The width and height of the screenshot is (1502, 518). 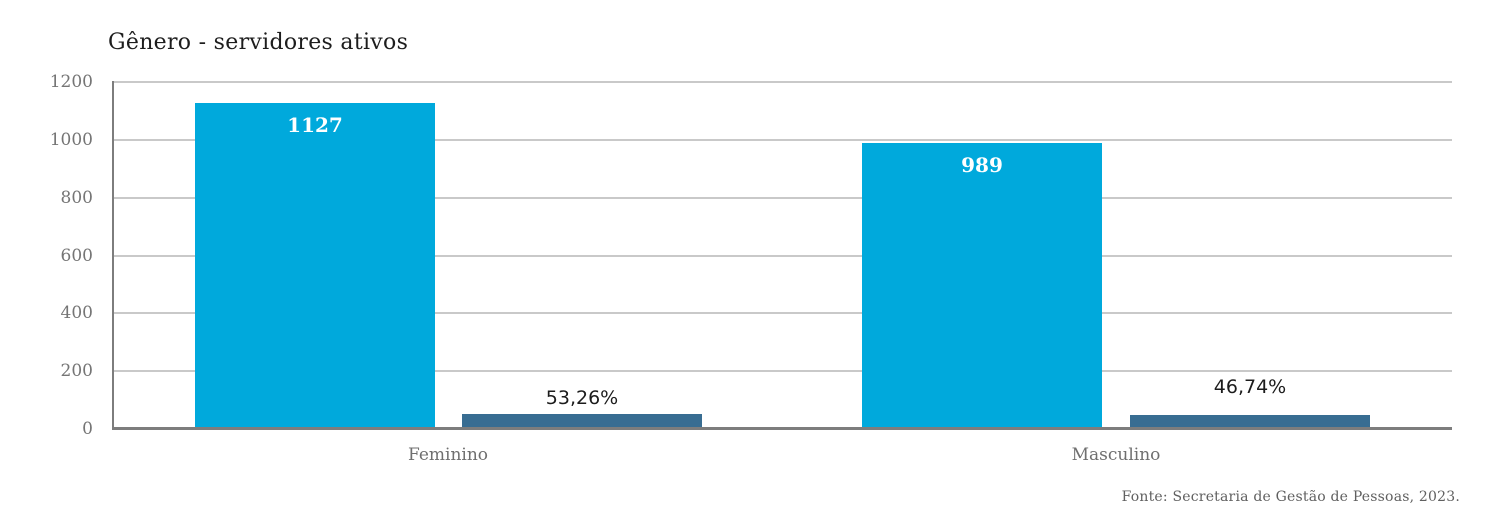 What do you see at coordinates (982, 165) in the screenshot?
I see `data-label-count-masculino: 989` at bounding box center [982, 165].